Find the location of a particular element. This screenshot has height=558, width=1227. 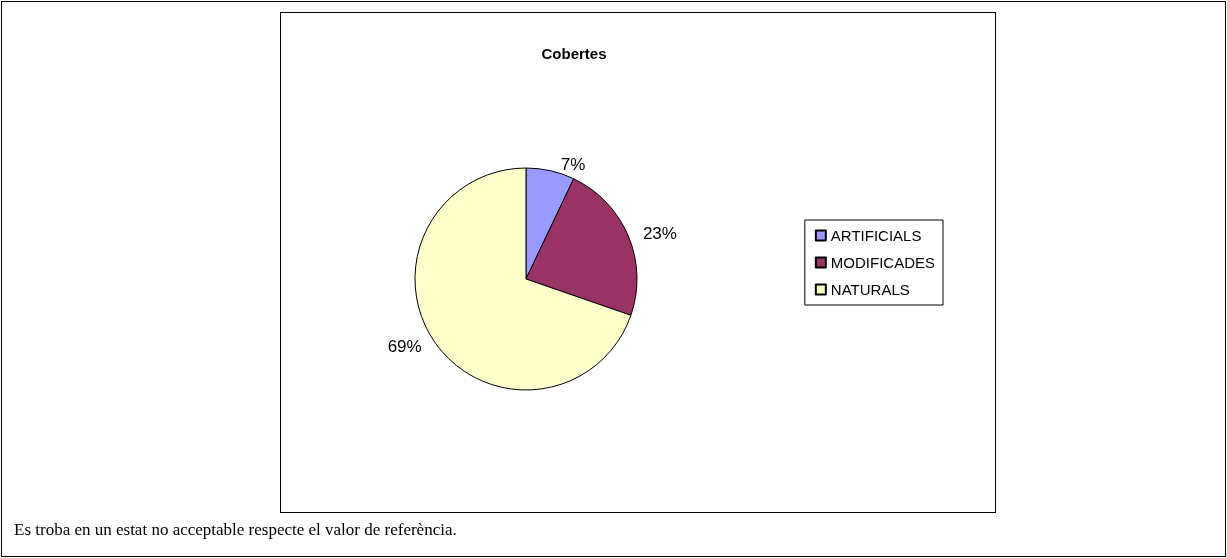

legend-label: NATURALS is located at coordinates (870, 289).